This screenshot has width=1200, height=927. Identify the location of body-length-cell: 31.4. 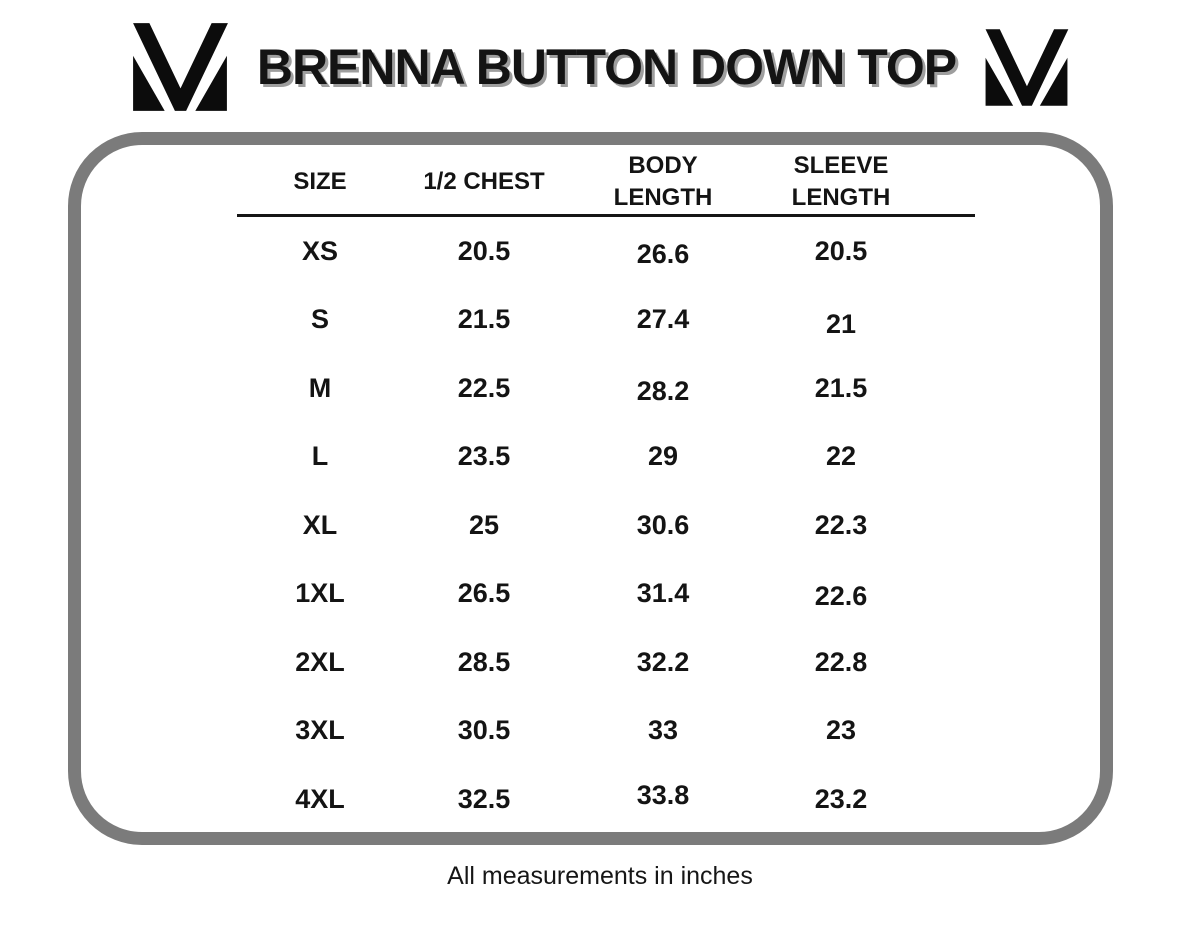
(663, 593).